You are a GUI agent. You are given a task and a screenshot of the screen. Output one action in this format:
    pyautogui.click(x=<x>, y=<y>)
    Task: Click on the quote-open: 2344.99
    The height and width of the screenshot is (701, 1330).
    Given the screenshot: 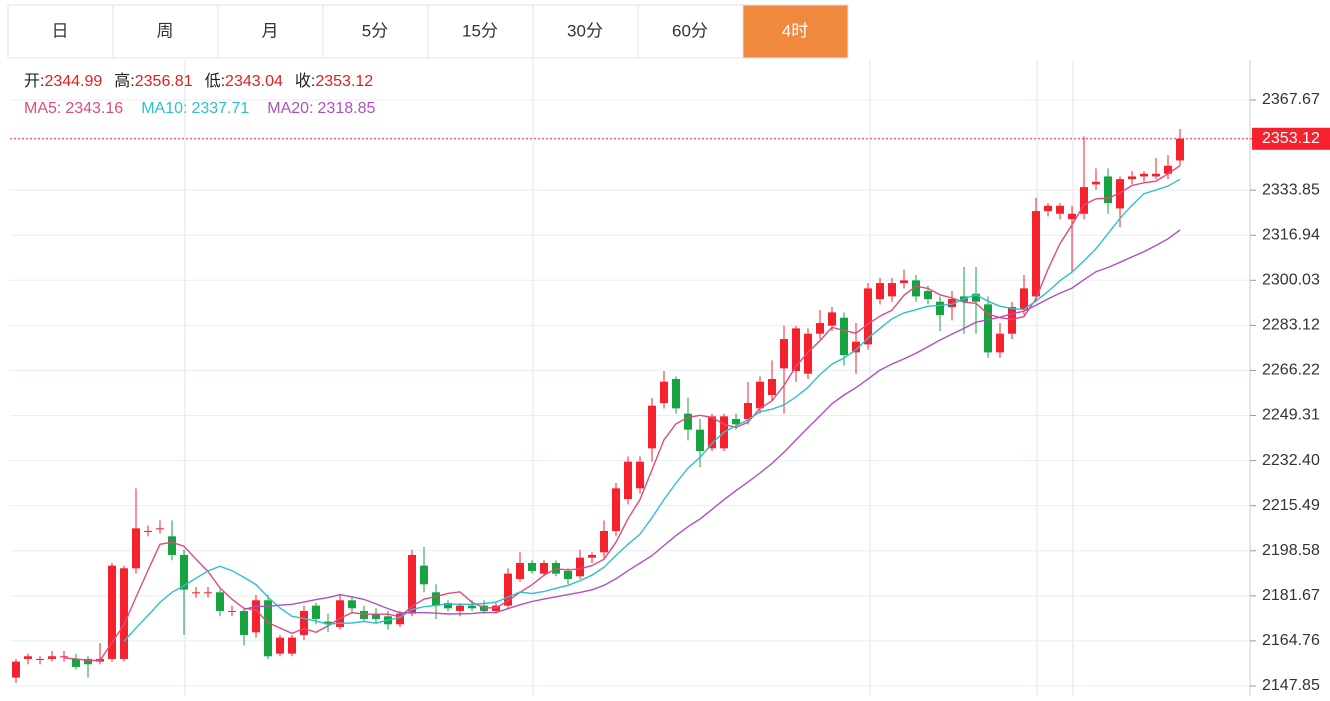 What is the action you would take?
    pyautogui.click(x=73, y=81)
    